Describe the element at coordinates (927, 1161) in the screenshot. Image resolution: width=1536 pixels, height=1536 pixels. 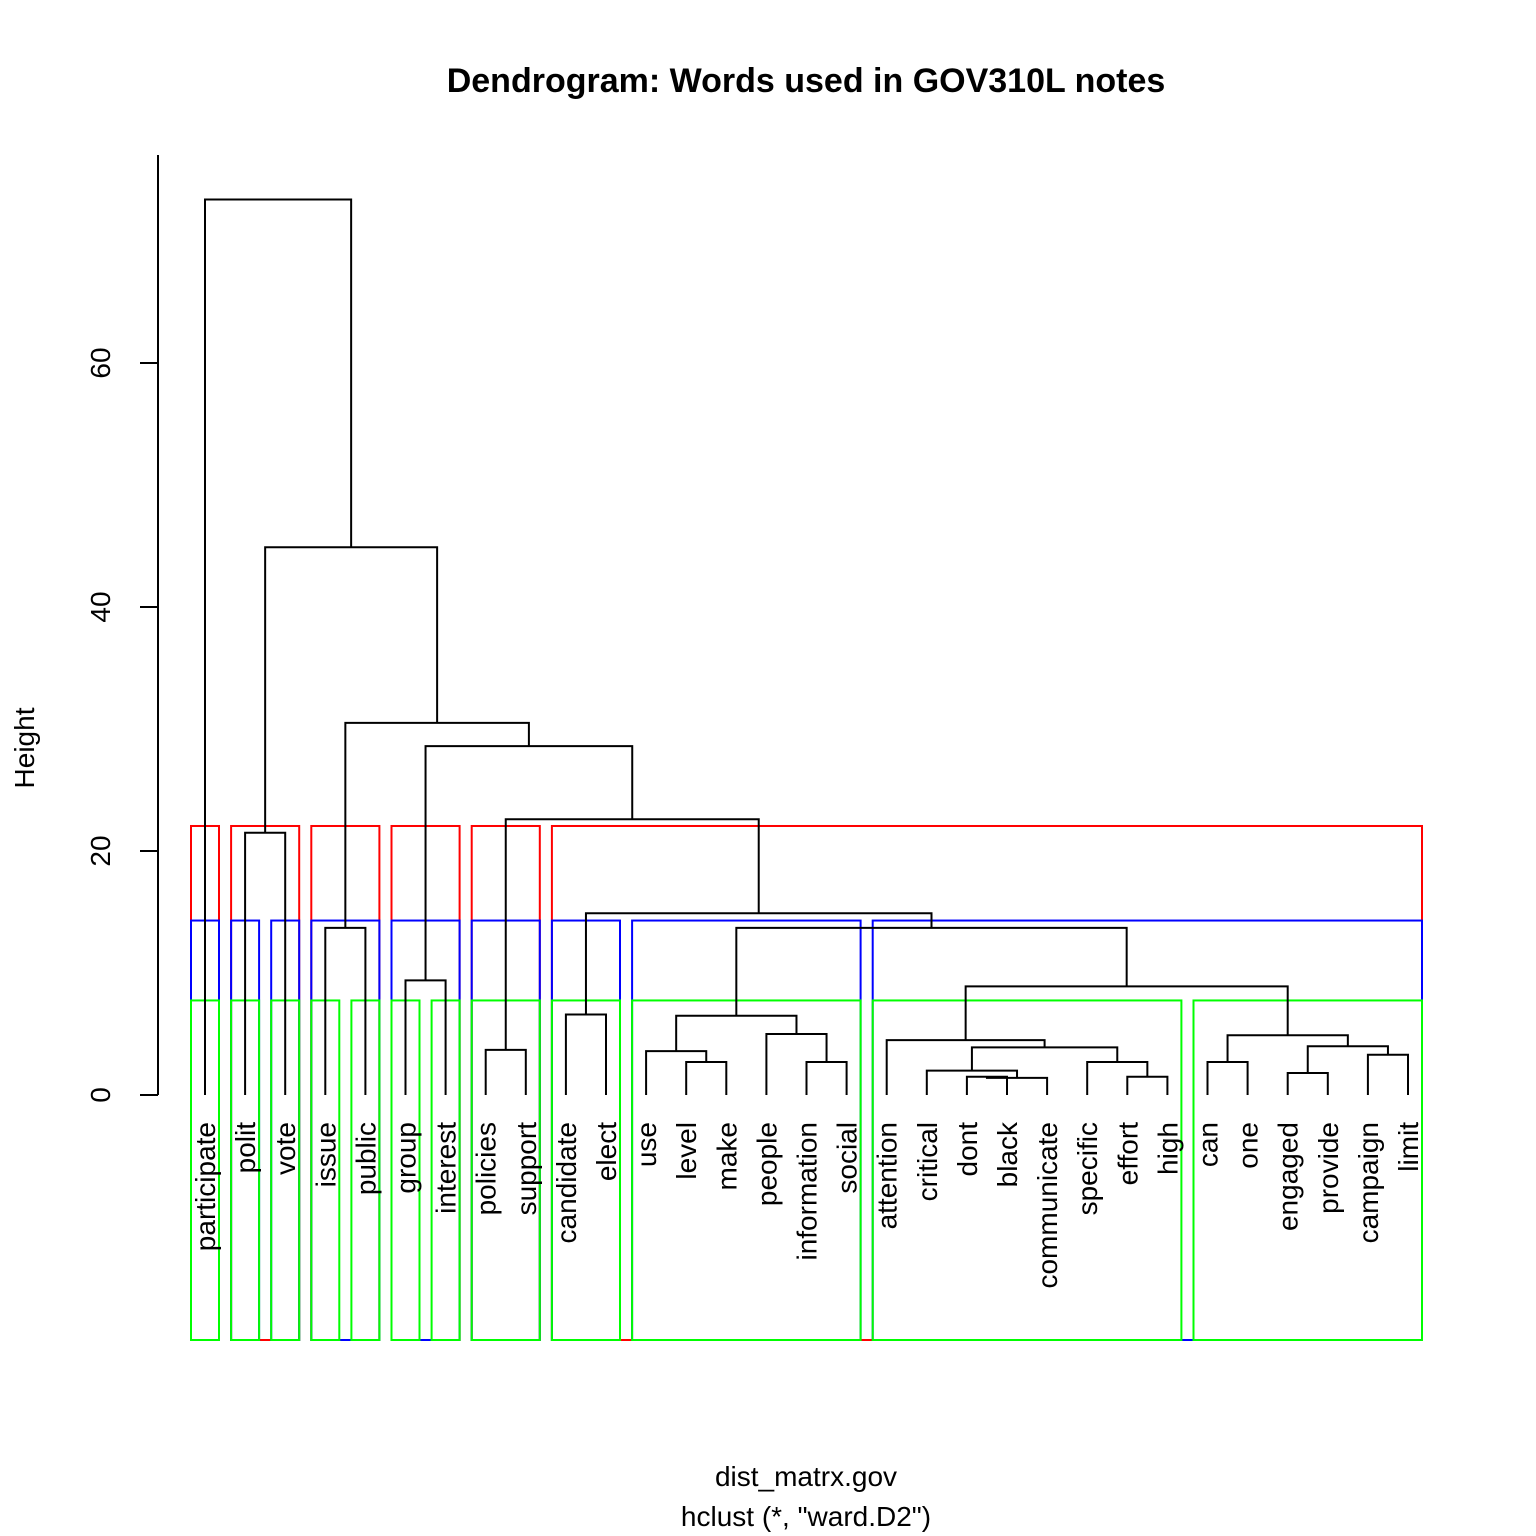
I see `leaf-label: critical` at that location.